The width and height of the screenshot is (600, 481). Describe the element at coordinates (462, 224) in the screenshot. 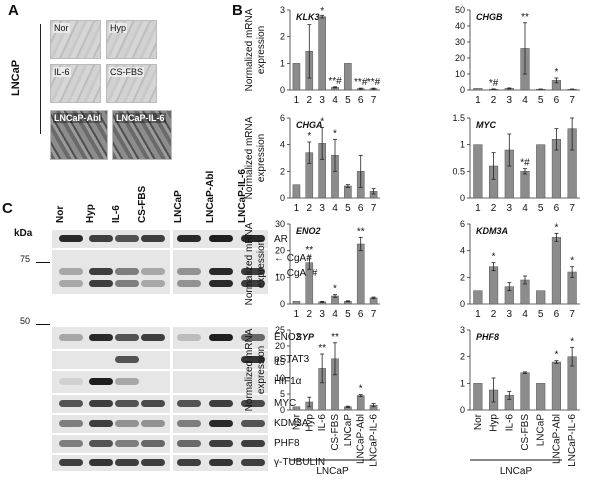

I see `y-tick-label: 6` at that location.